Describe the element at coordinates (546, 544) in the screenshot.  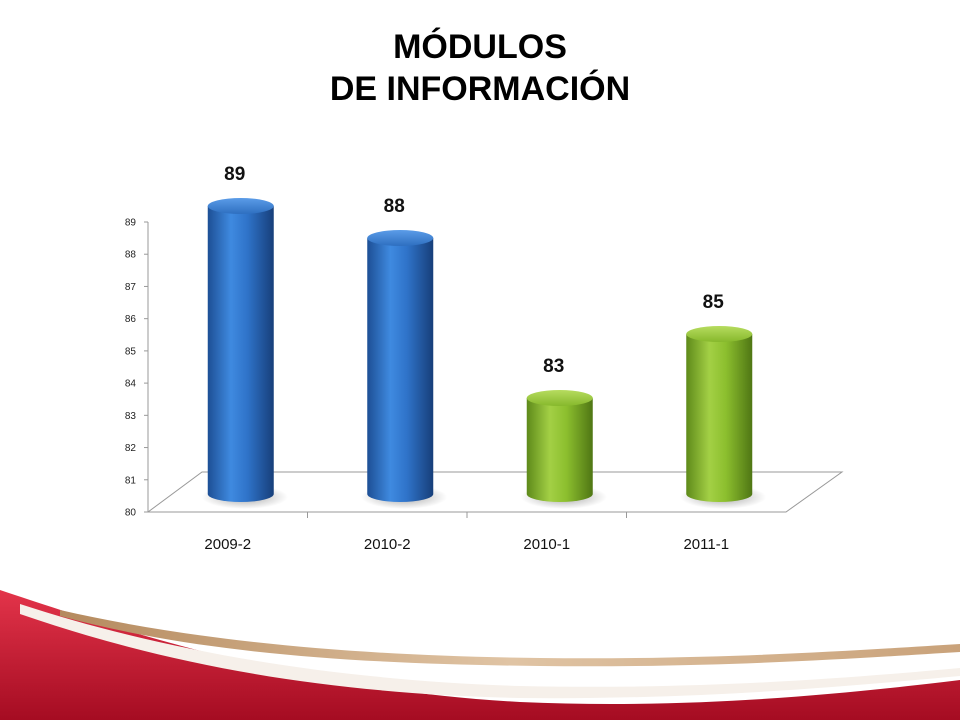
I see `x-tick-label: 2010-1` at that location.